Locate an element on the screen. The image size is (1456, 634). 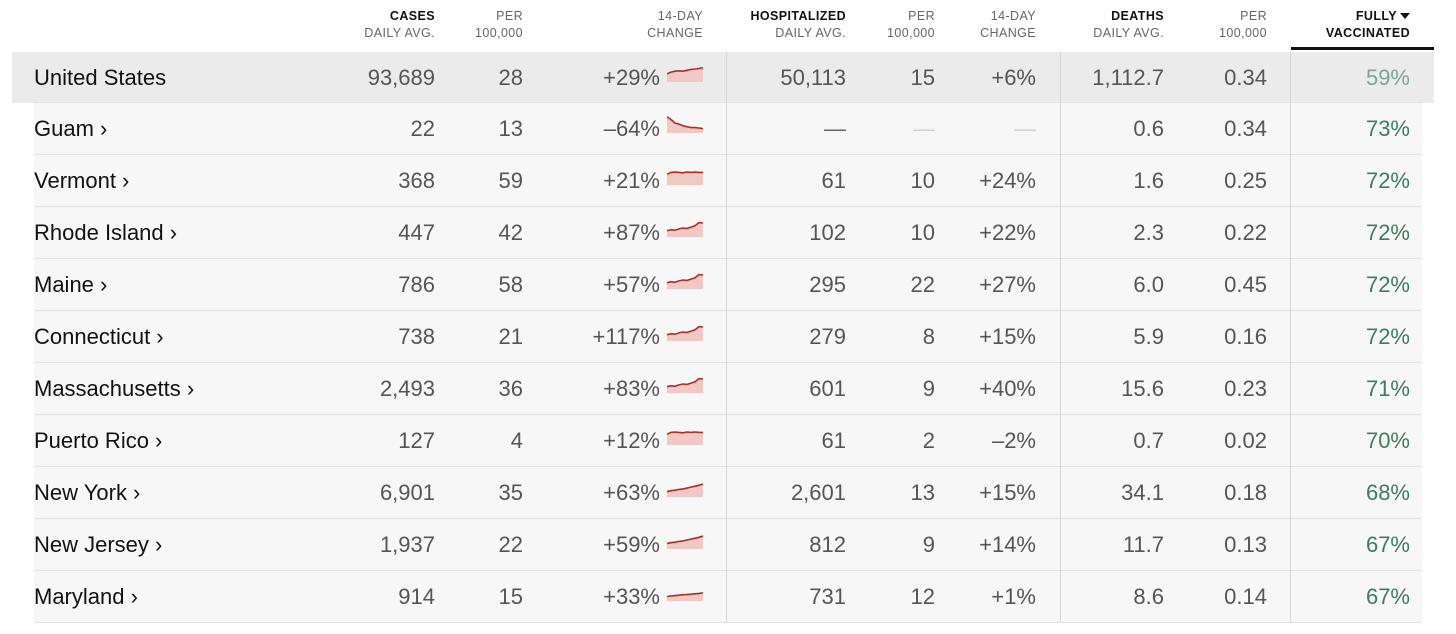
location-name: Massachusetts › is located at coordinates (114, 388).